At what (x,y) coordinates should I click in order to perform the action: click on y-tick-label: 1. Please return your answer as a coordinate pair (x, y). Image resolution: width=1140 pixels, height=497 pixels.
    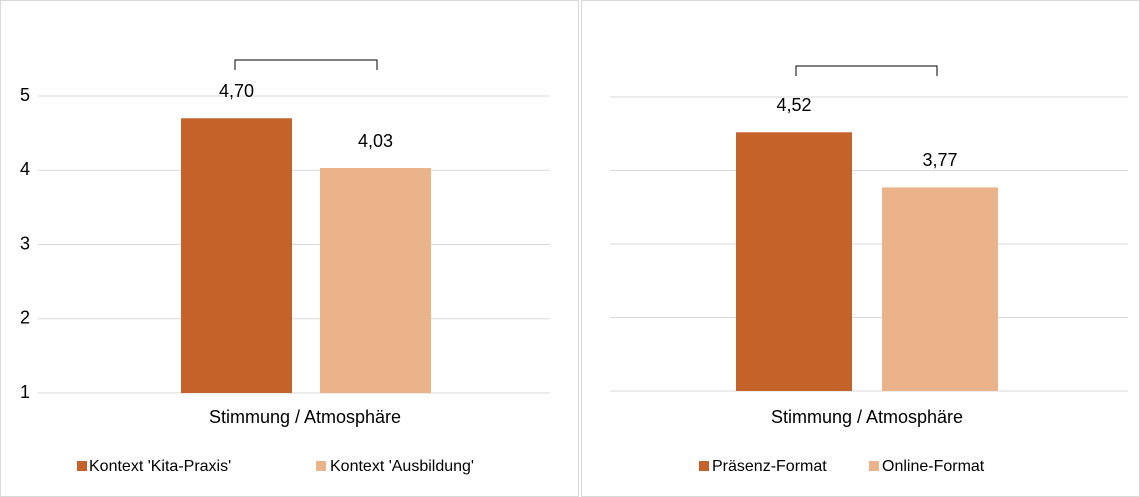
    Looking at the image, I should click on (25, 392).